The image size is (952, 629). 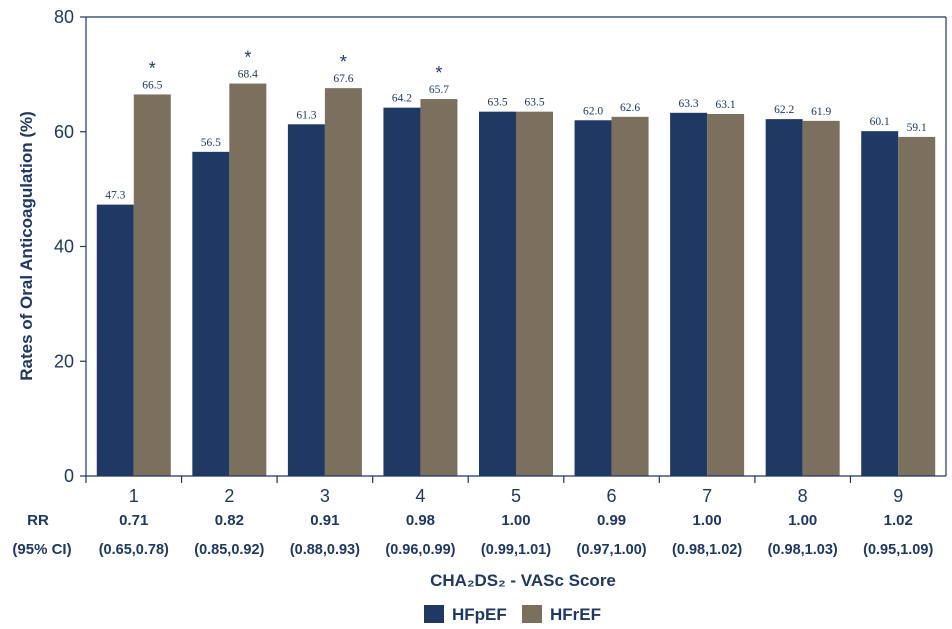 I want to click on data-label-hfref: 61.9, so click(x=821, y=112).